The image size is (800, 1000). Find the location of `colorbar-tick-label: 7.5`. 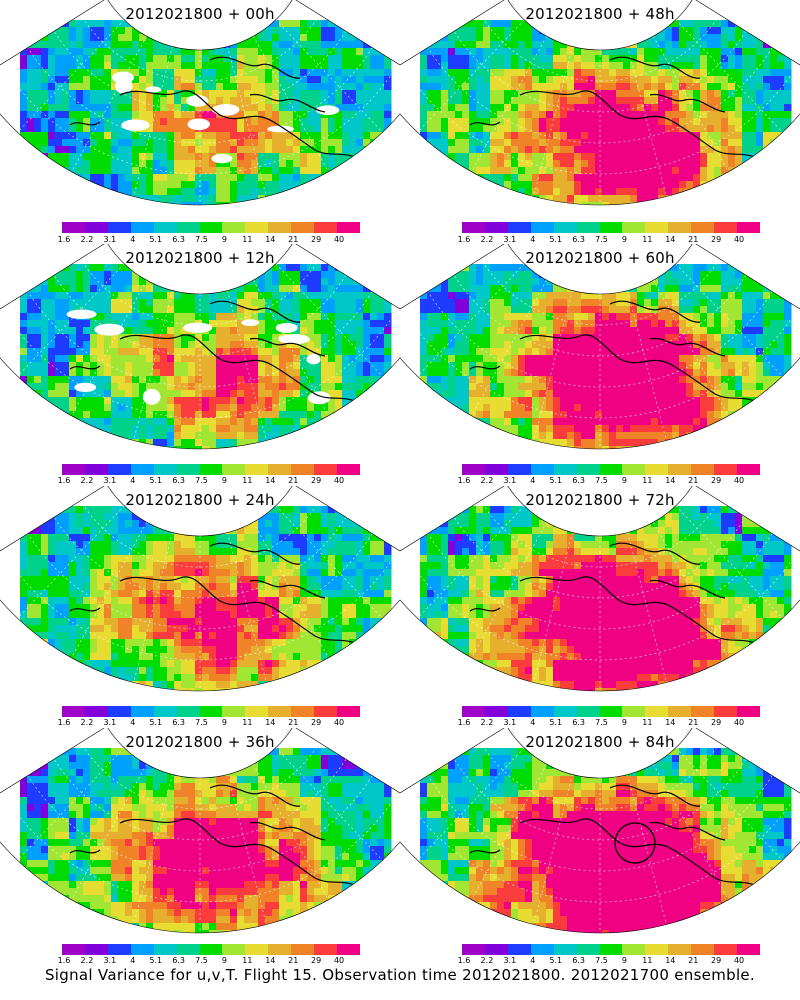

colorbar-tick-label: 7.5 is located at coordinates (201, 239).